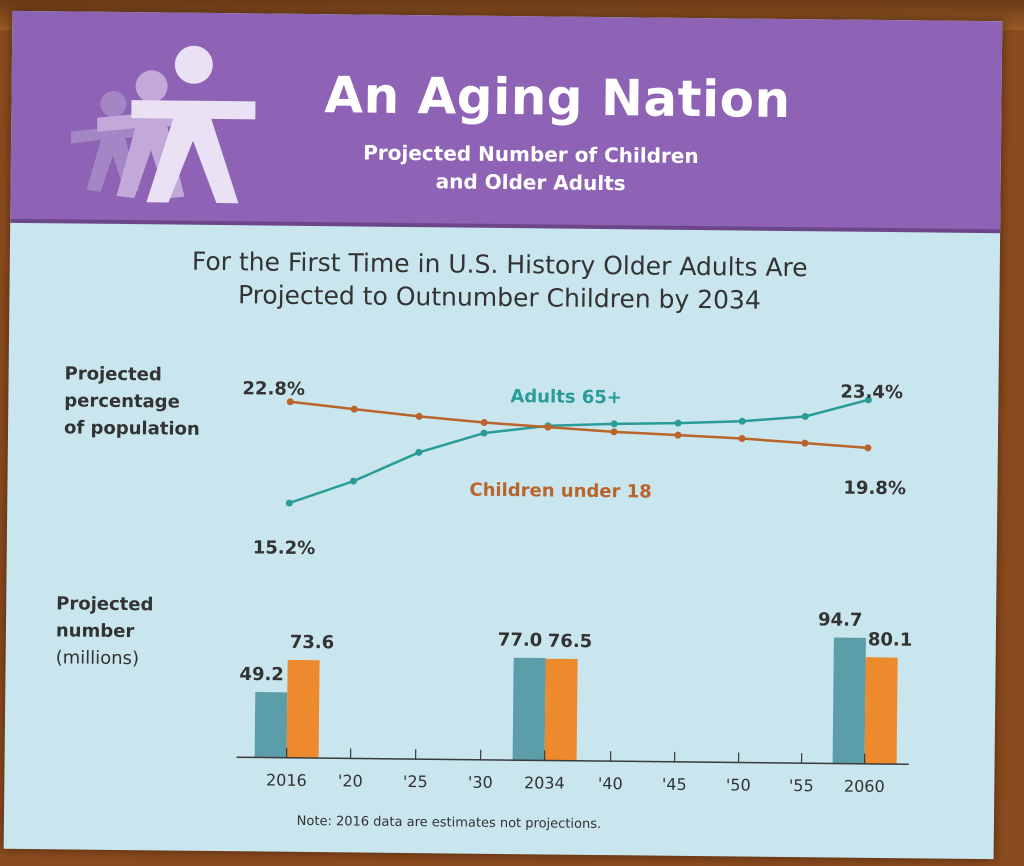  I want to click on x-tick-label-7: '50, so click(738, 784).